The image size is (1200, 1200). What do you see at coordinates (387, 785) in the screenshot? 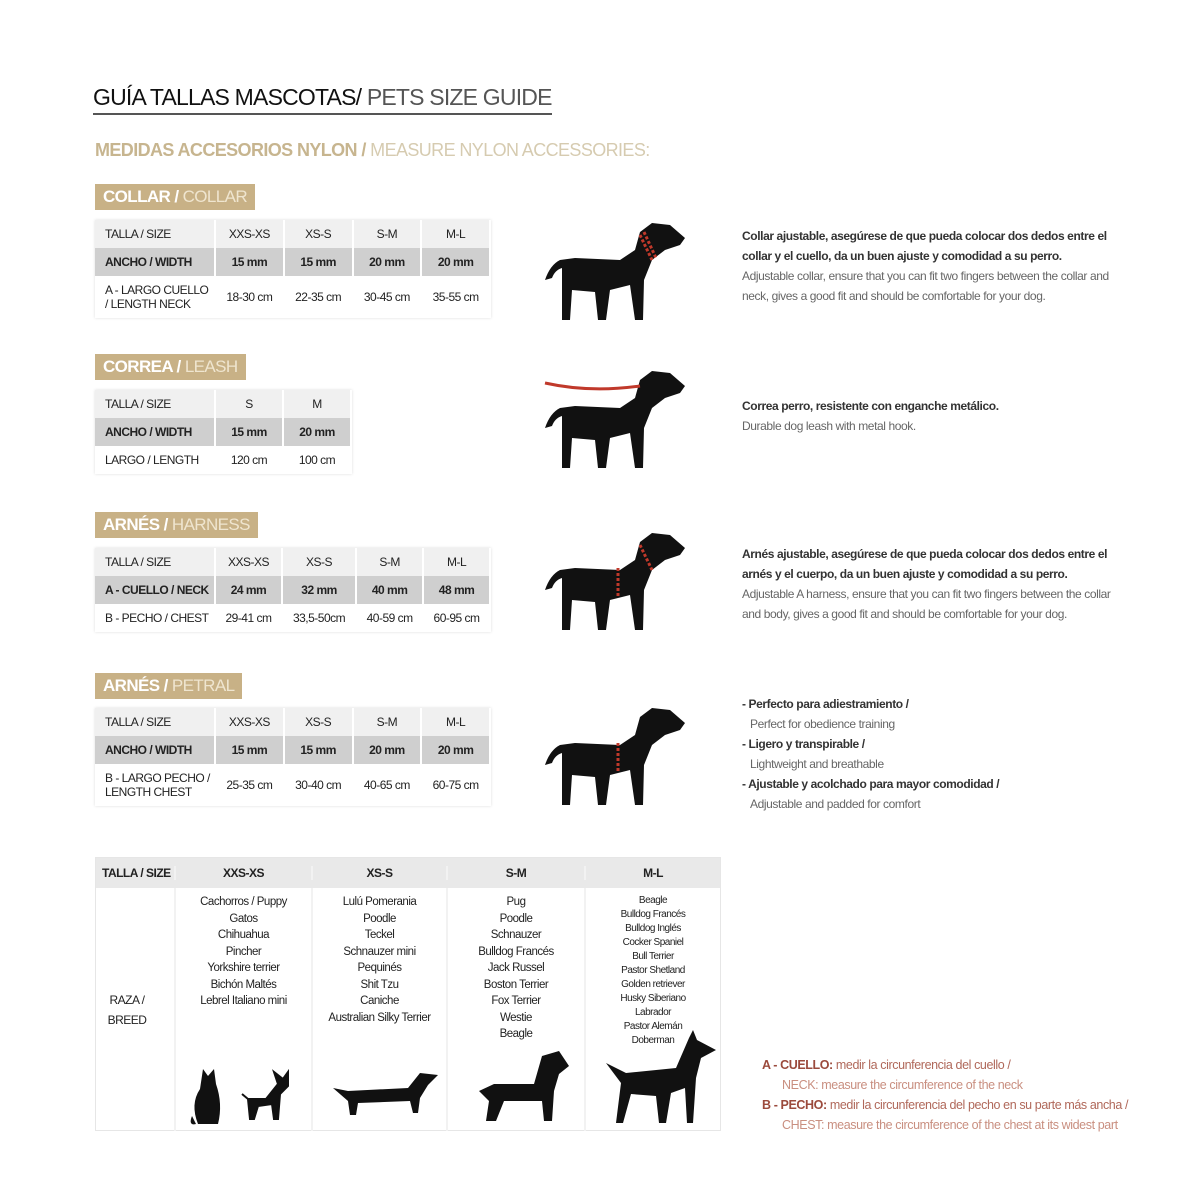
I see `table-cell: 40-65 cm` at bounding box center [387, 785].